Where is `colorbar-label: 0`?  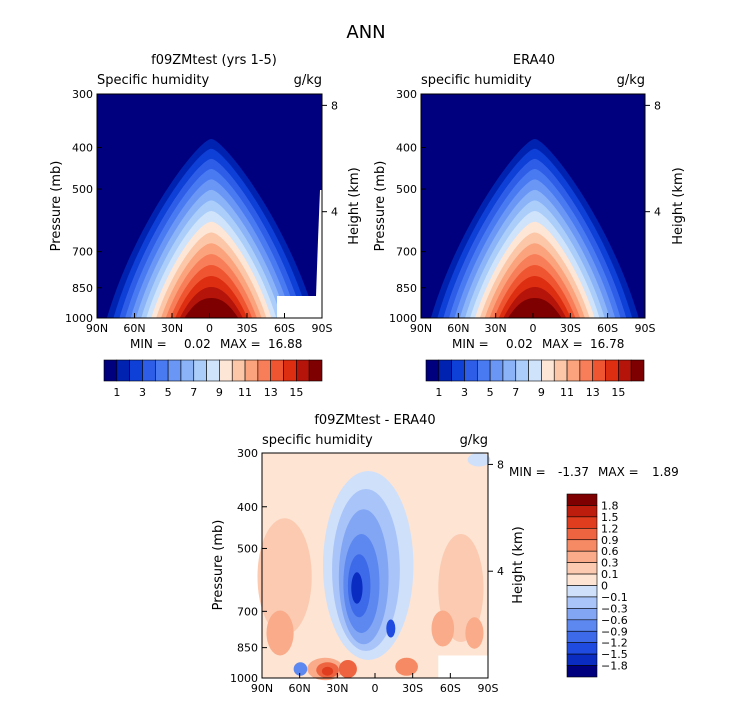 colorbar-label: 0 is located at coordinates (604, 586).